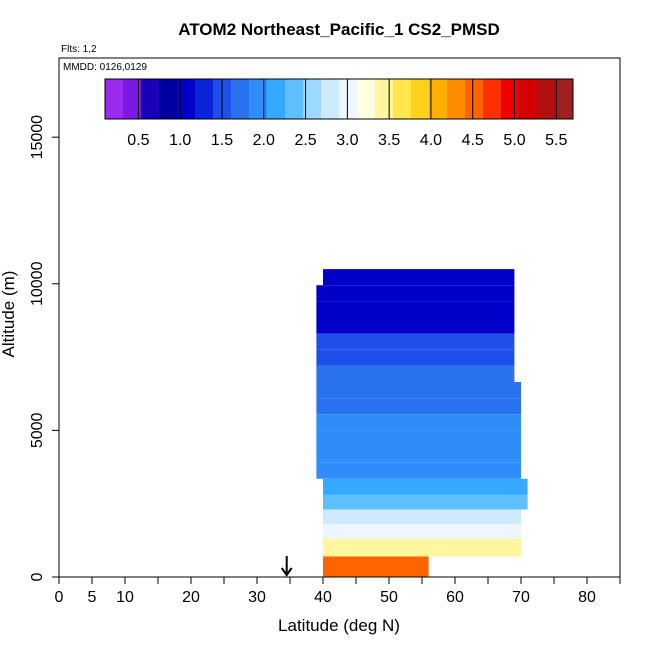 Image resolution: width=650 pixels, height=650 pixels. Describe the element at coordinates (455, 597) in the screenshot. I see `x-tick-label: 60` at that location.